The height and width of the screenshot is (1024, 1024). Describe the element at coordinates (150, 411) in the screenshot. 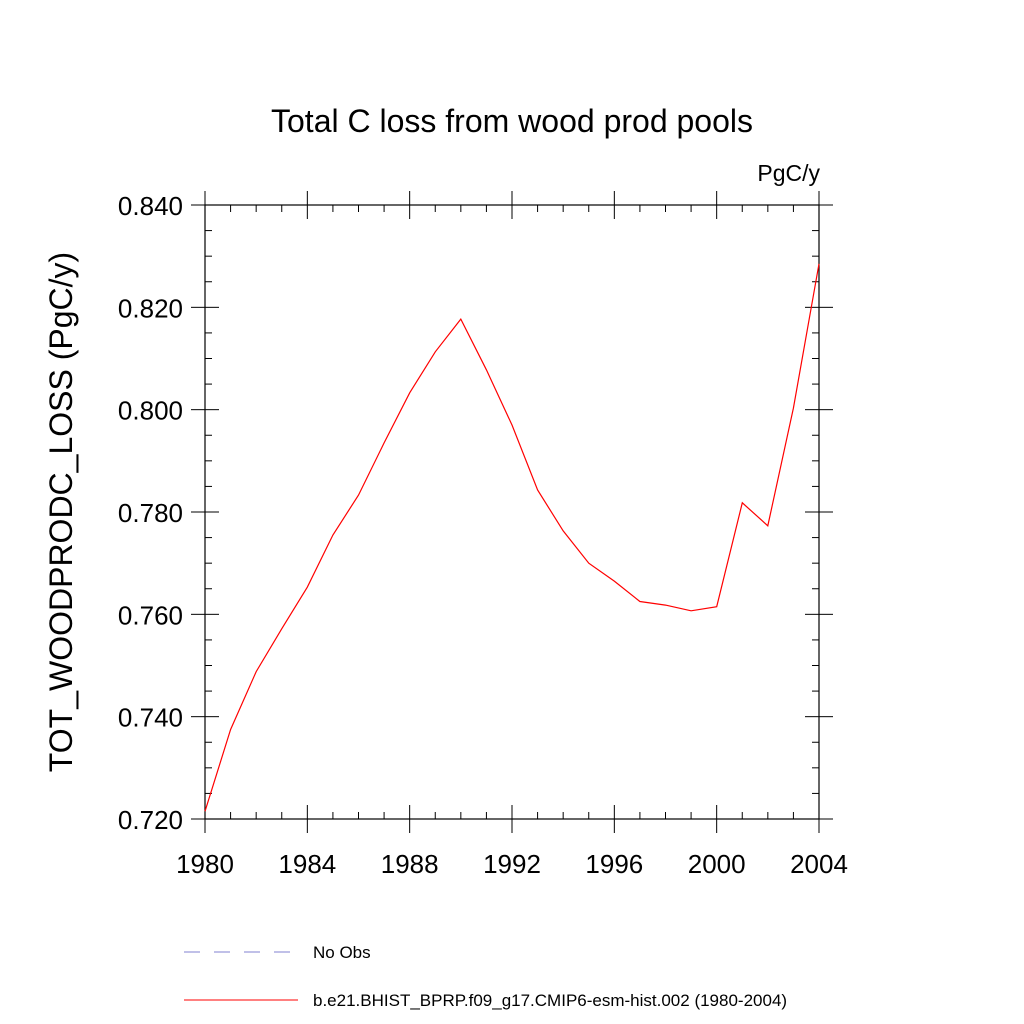

I see `y-tick-label: 0.800` at that location.